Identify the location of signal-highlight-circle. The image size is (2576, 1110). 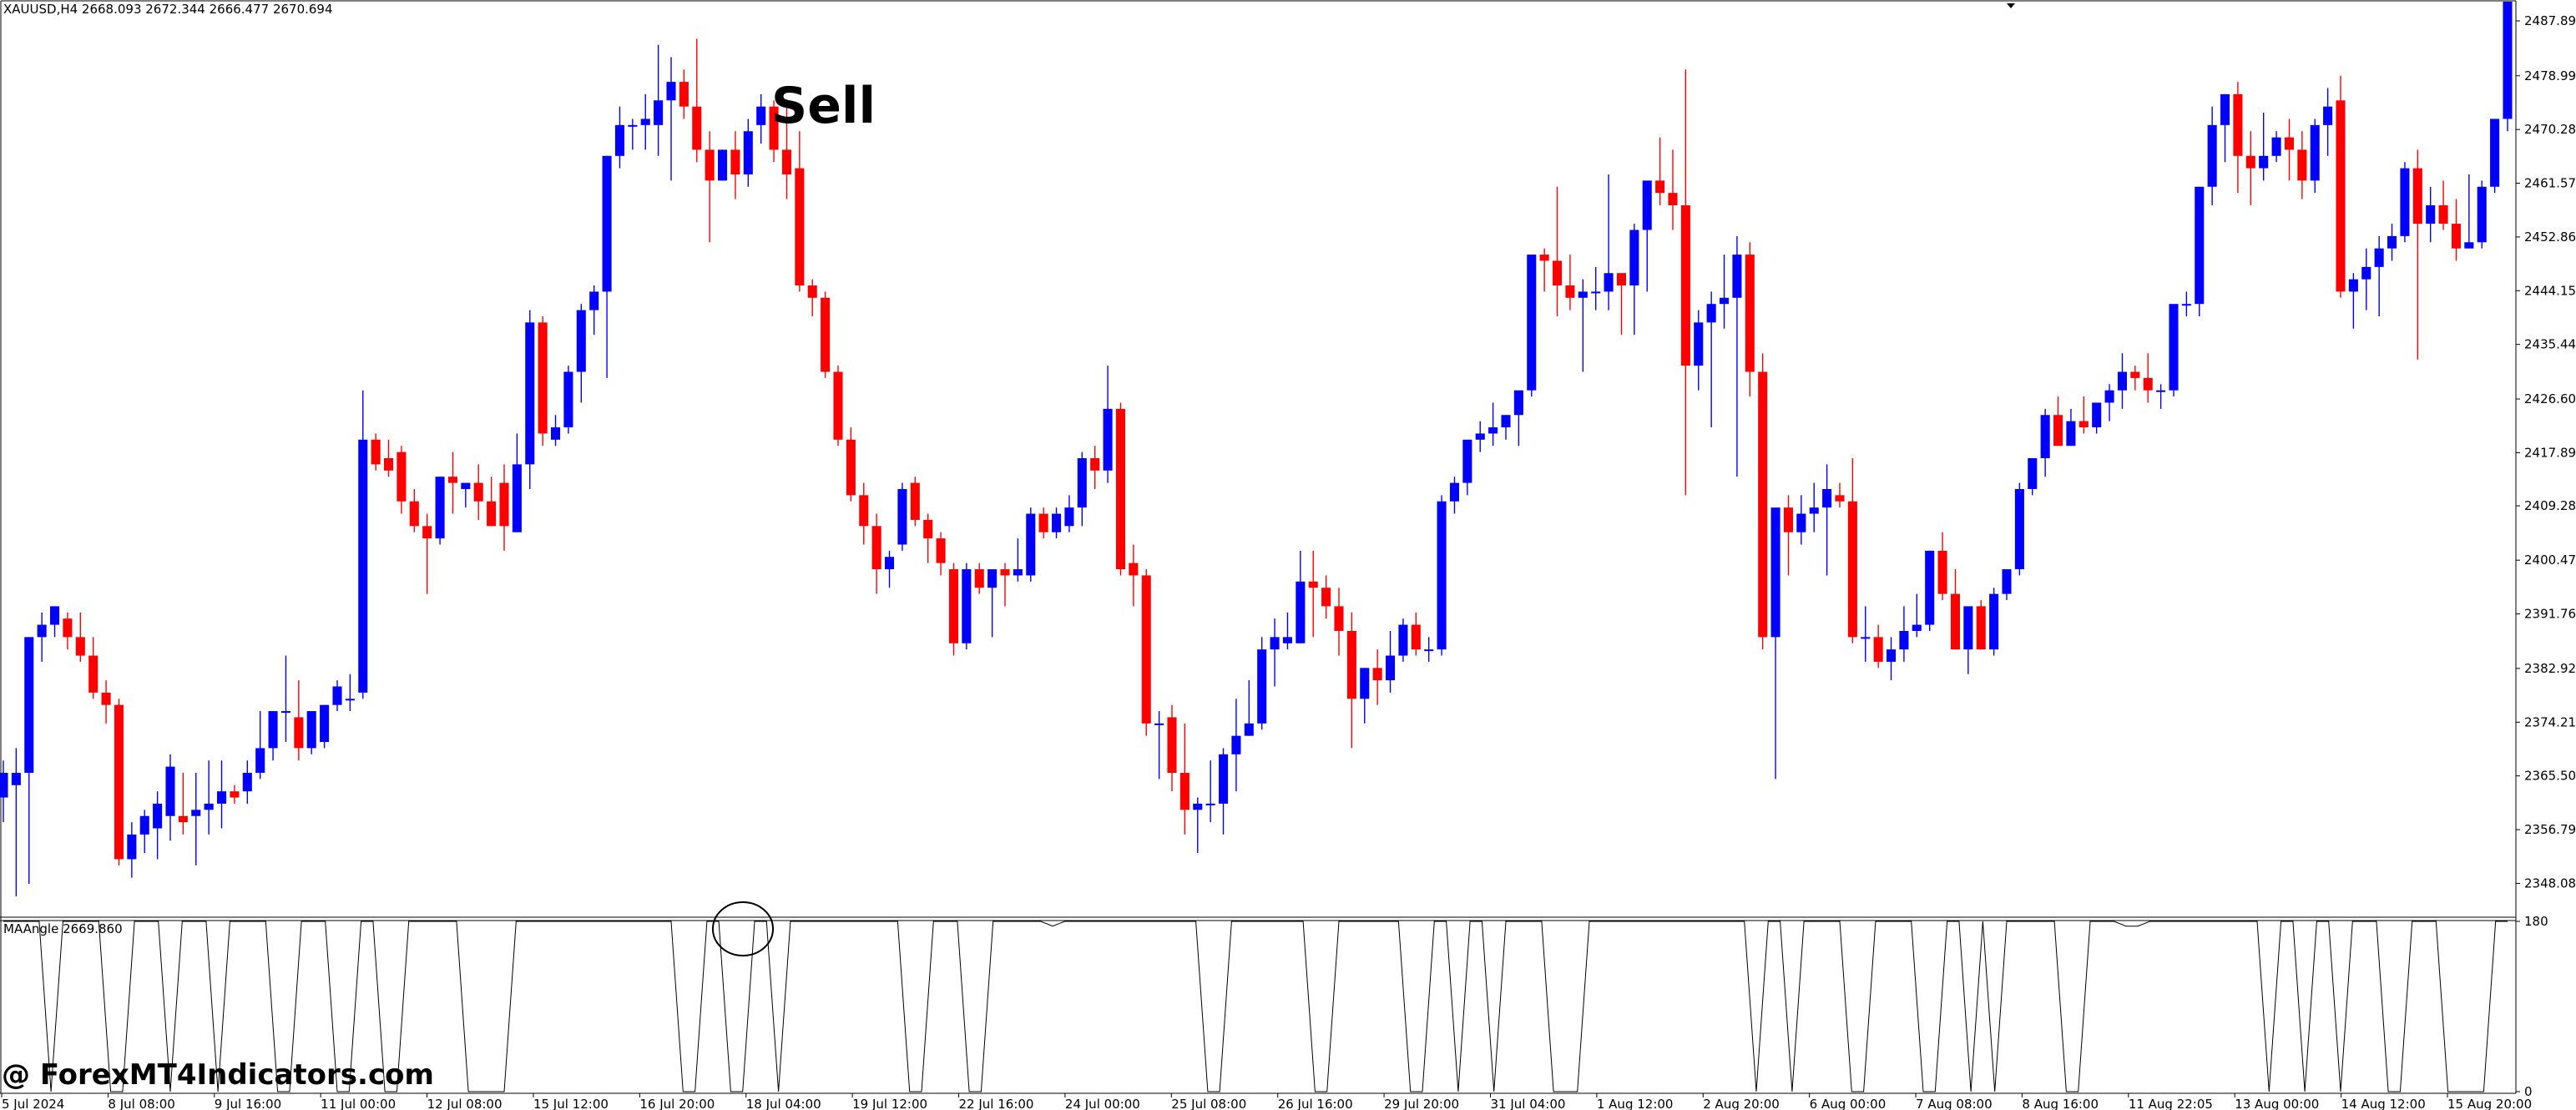
(743, 929).